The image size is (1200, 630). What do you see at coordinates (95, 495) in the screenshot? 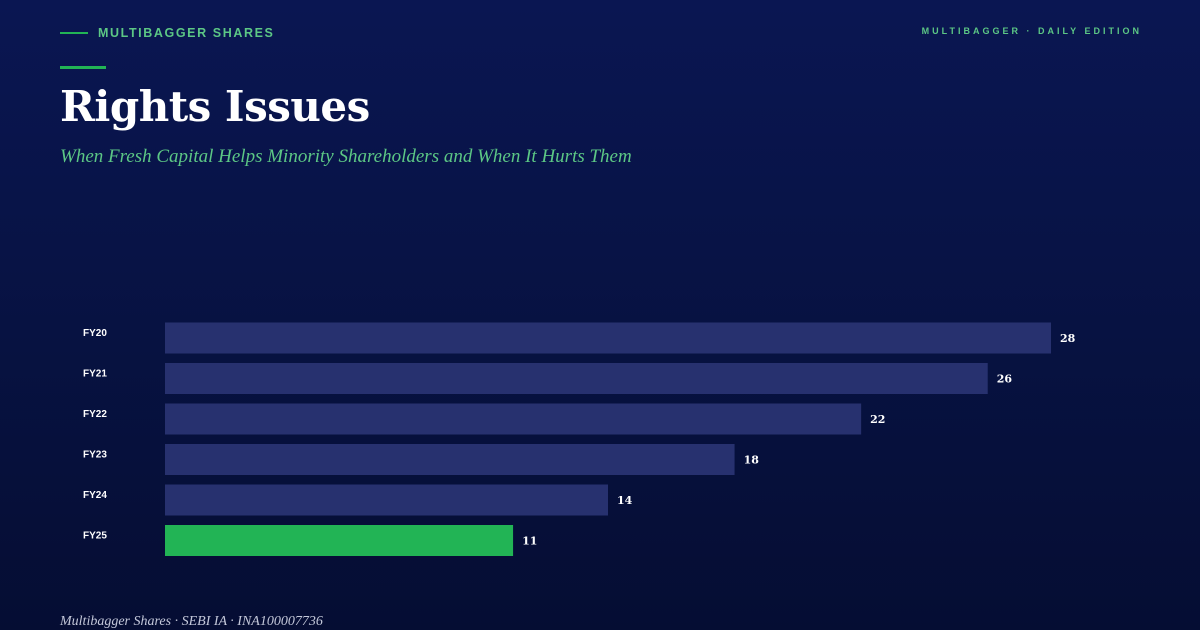
I see `category-label-fy24: FY24` at bounding box center [95, 495].